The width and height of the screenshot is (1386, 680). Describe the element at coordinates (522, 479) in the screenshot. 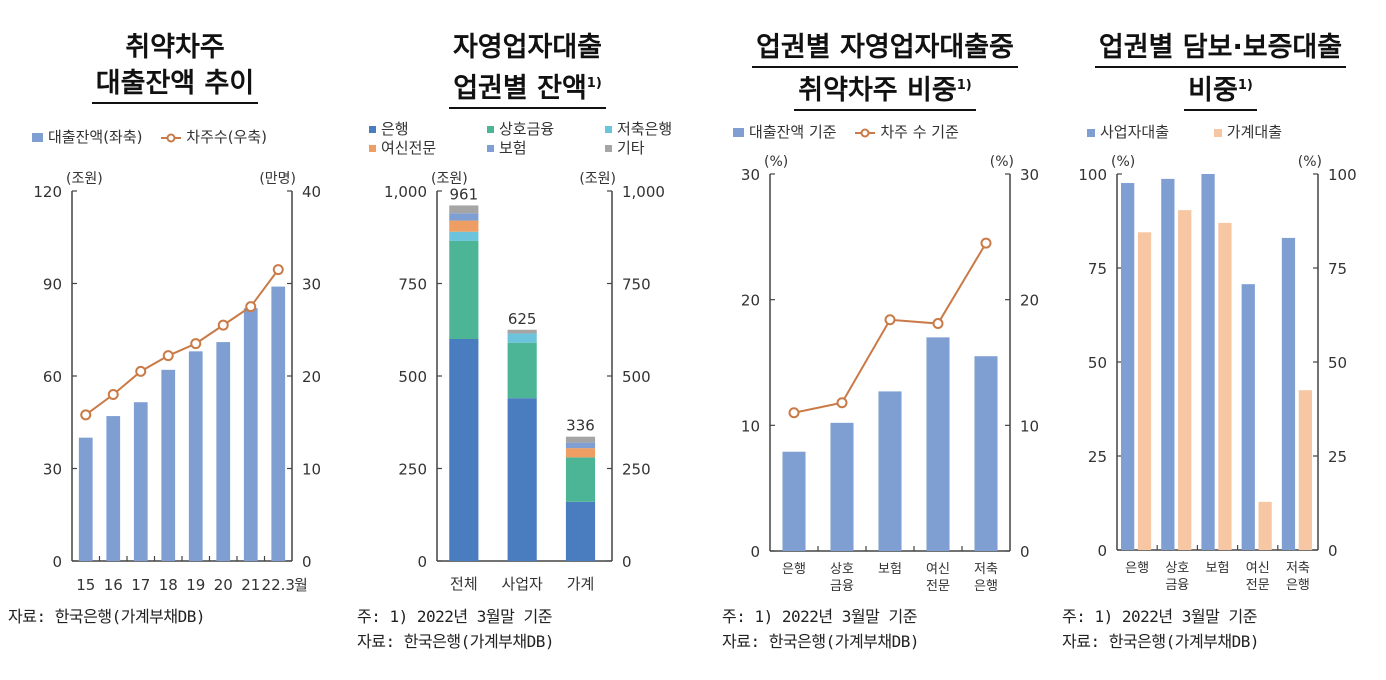

I see `stacked-segment-bank` at that location.